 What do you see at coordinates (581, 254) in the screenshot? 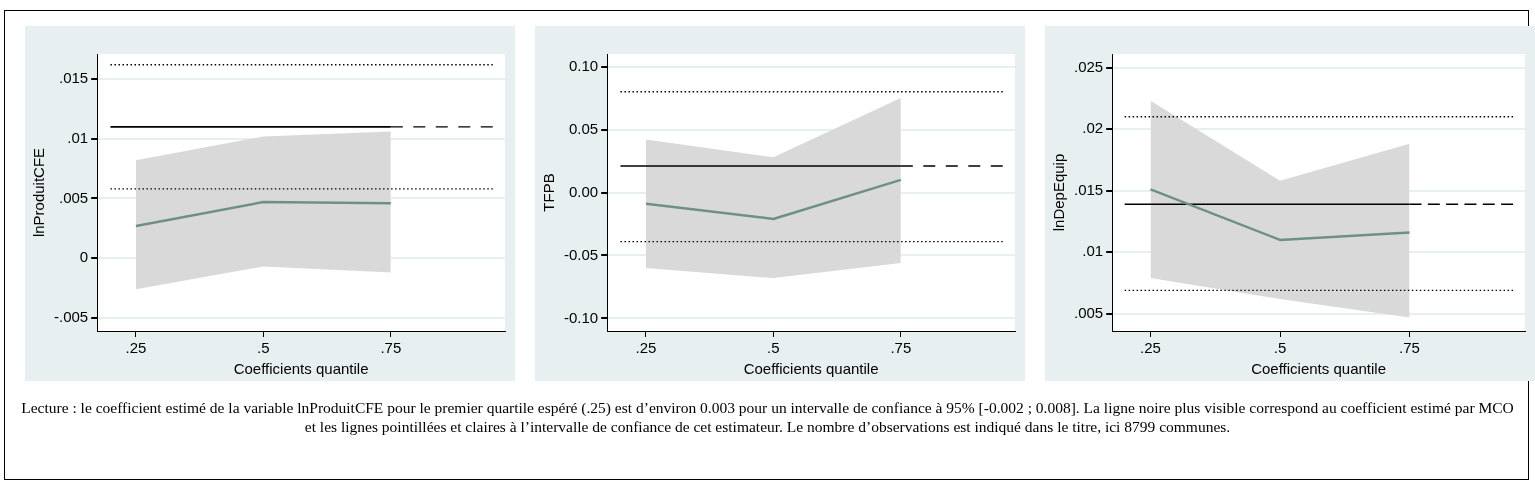
I see `y-tick-label: -0.05` at bounding box center [581, 254].